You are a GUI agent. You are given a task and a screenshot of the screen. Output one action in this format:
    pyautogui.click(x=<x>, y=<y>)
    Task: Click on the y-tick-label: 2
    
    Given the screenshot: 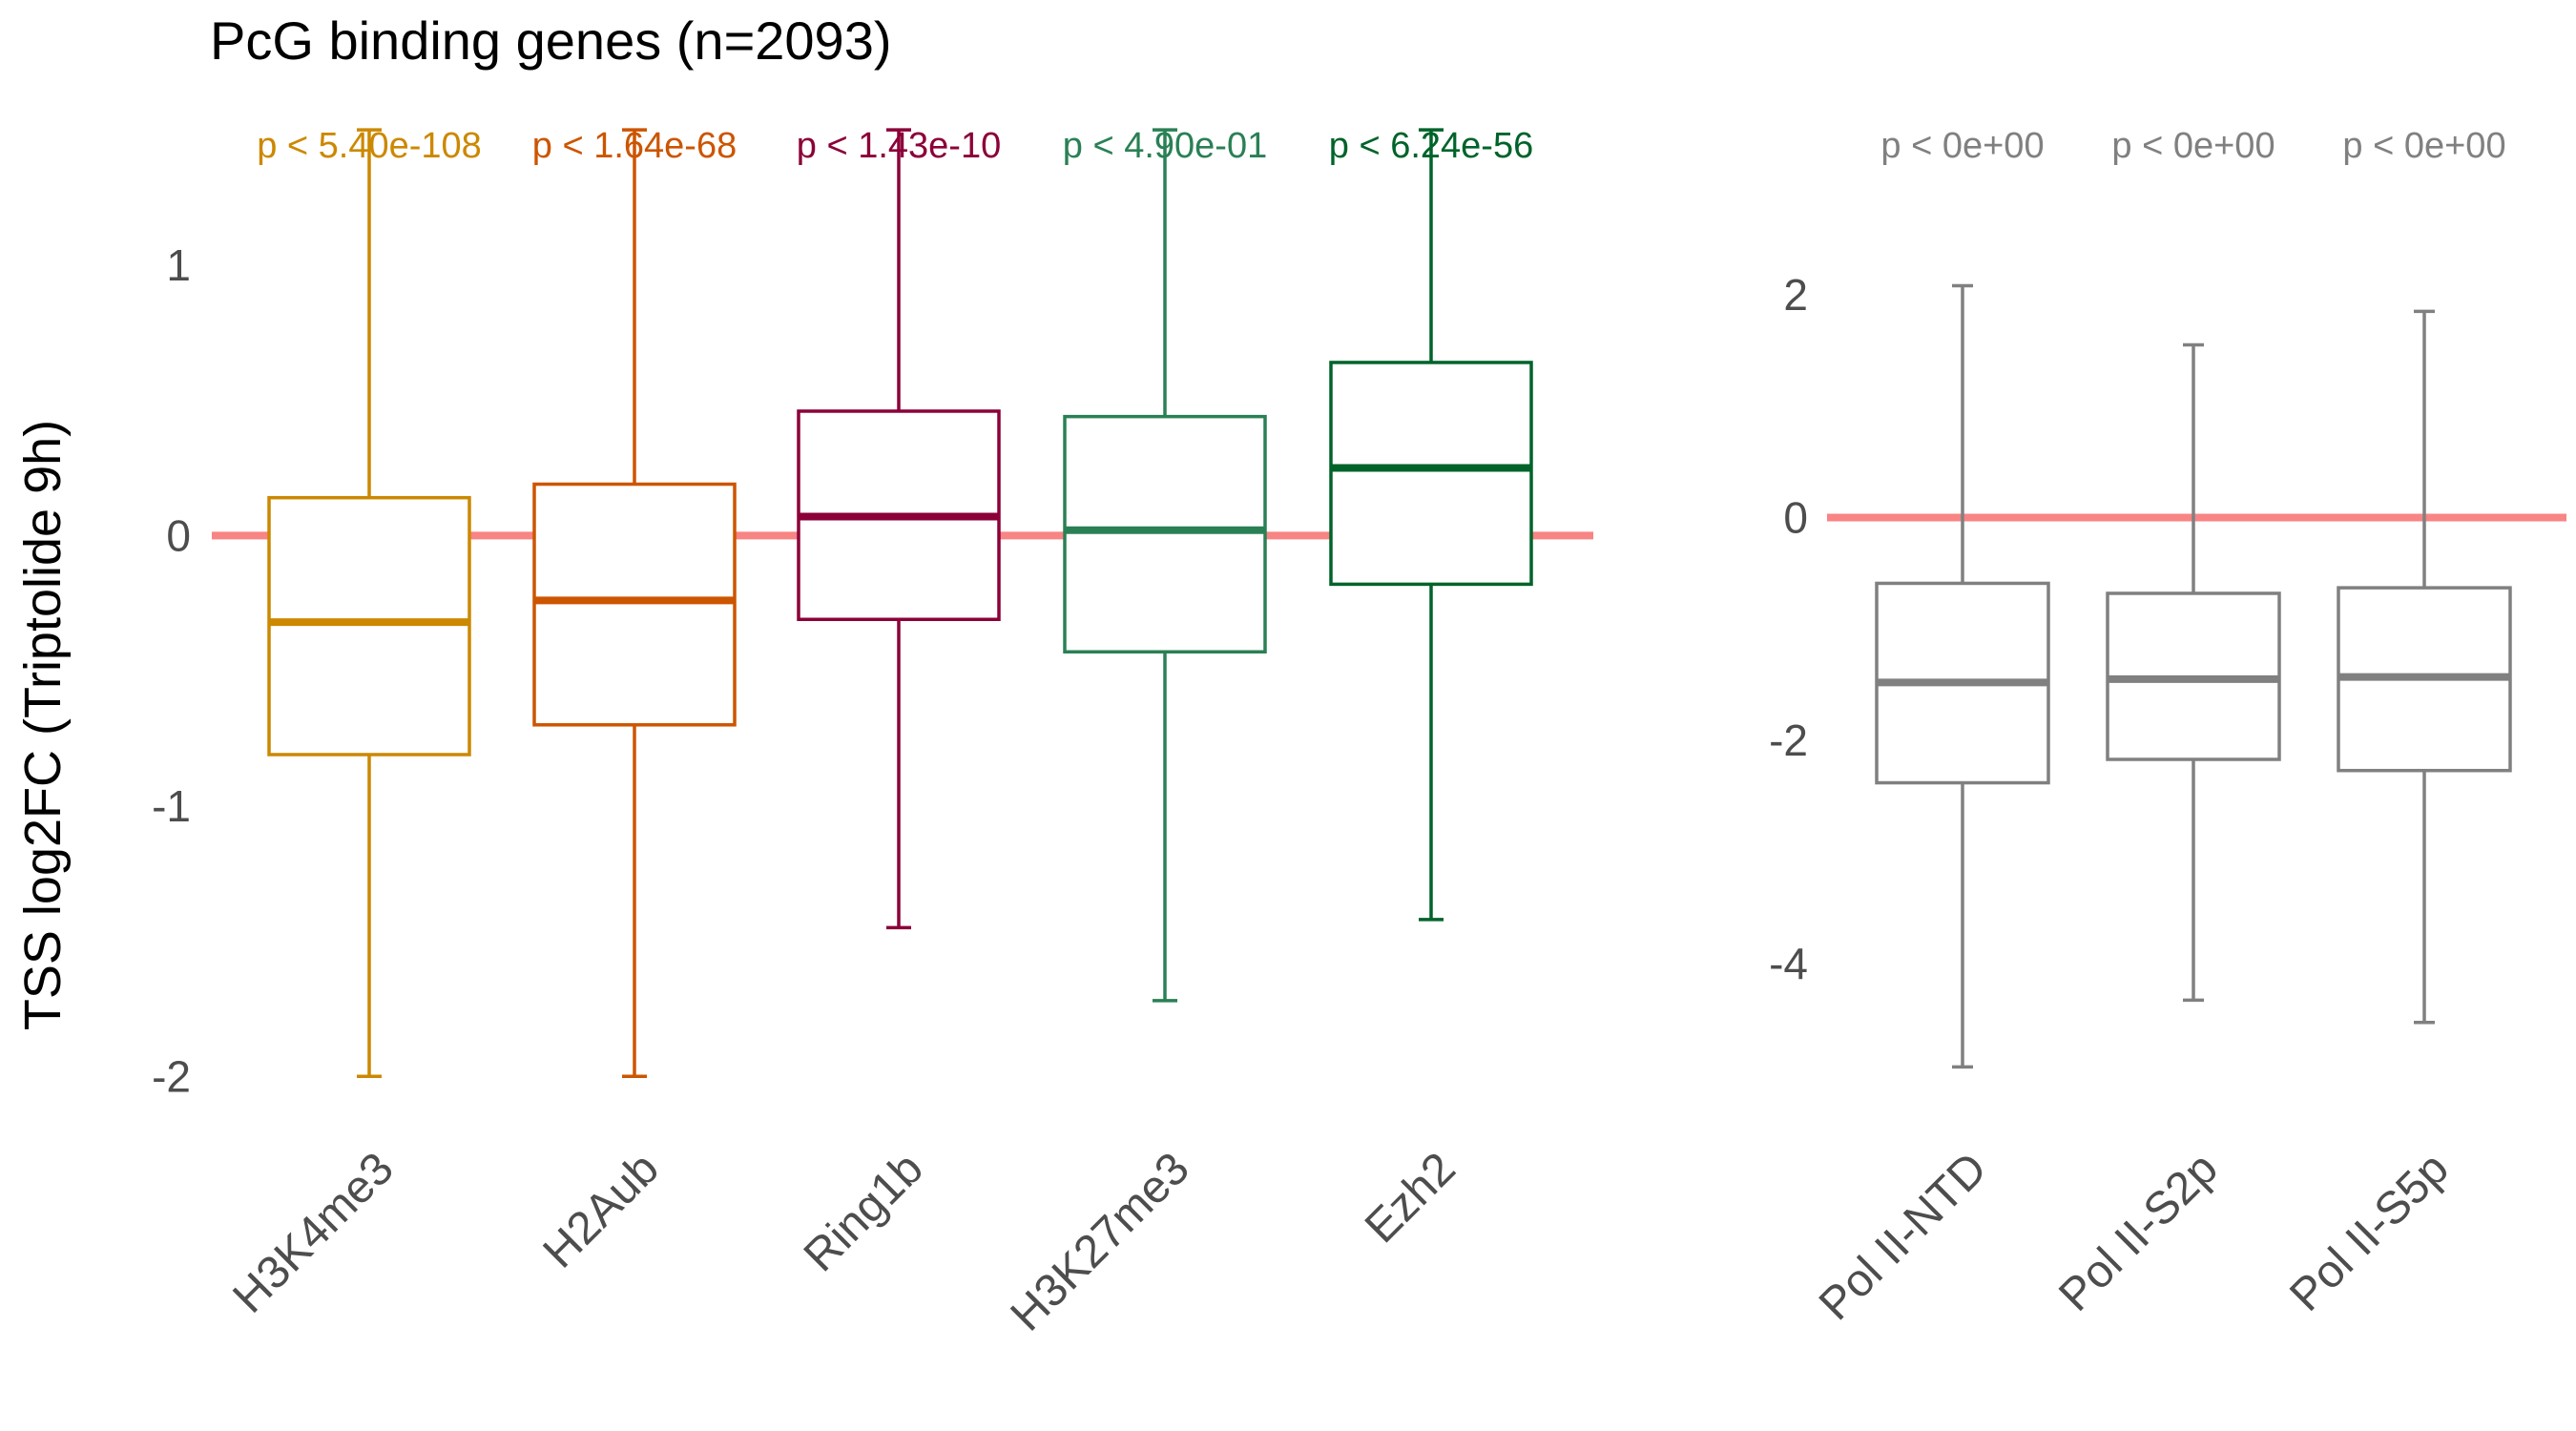 What is the action you would take?
    pyautogui.click(x=1795, y=295)
    